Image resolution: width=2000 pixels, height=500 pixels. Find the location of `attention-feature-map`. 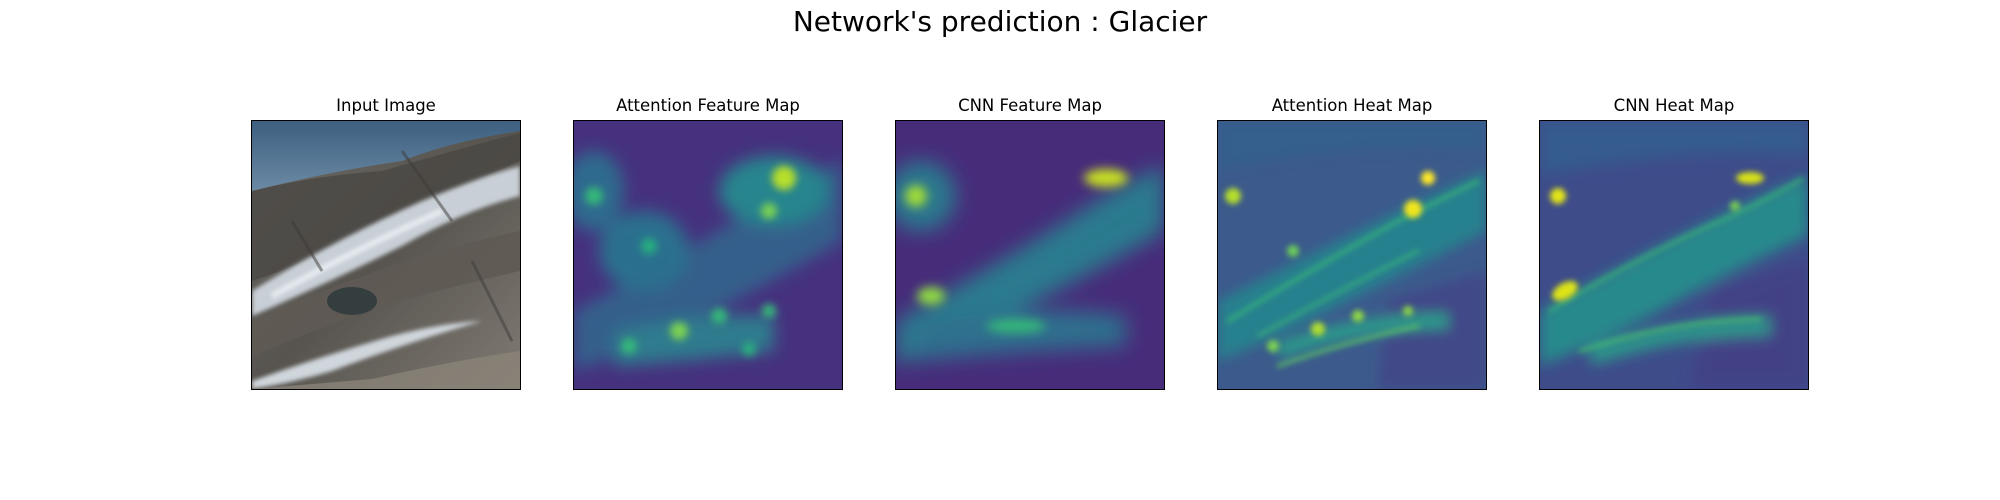

attention-feature-map is located at coordinates (708, 255).